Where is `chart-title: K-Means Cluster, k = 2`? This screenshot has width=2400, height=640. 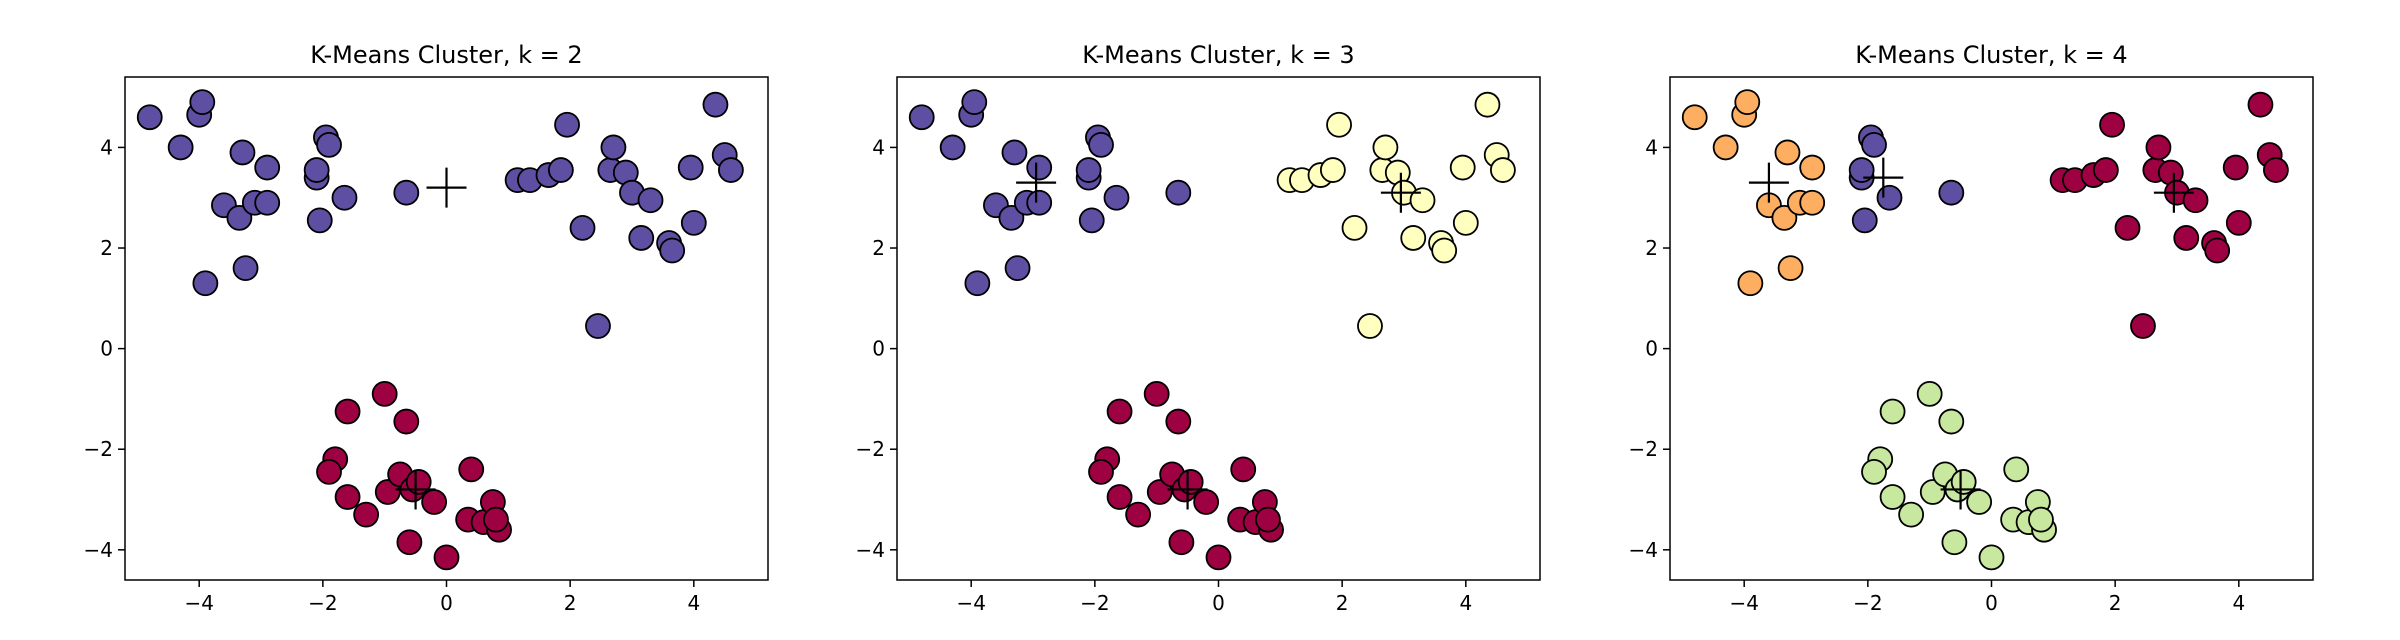
chart-title: K-Means Cluster, k = 2 is located at coordinates (446, 55).